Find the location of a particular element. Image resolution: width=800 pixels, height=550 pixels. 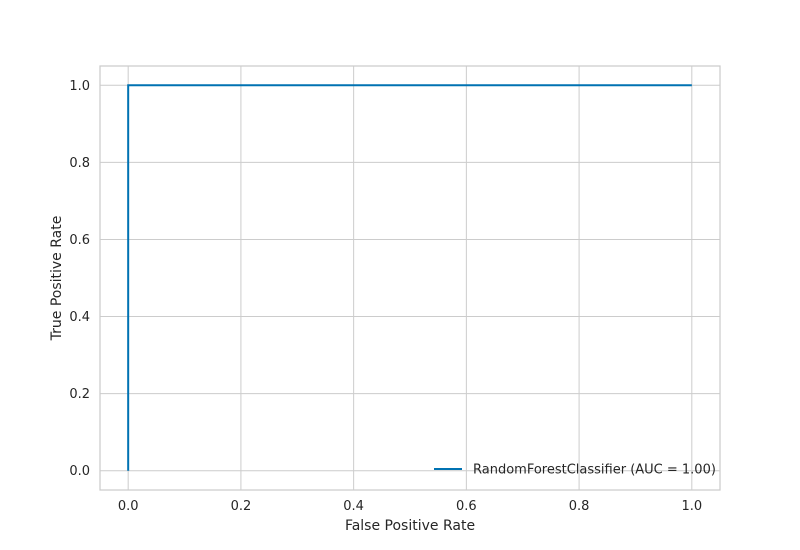

x-tick-label: 0.2 is located at coordinates (241, 506).